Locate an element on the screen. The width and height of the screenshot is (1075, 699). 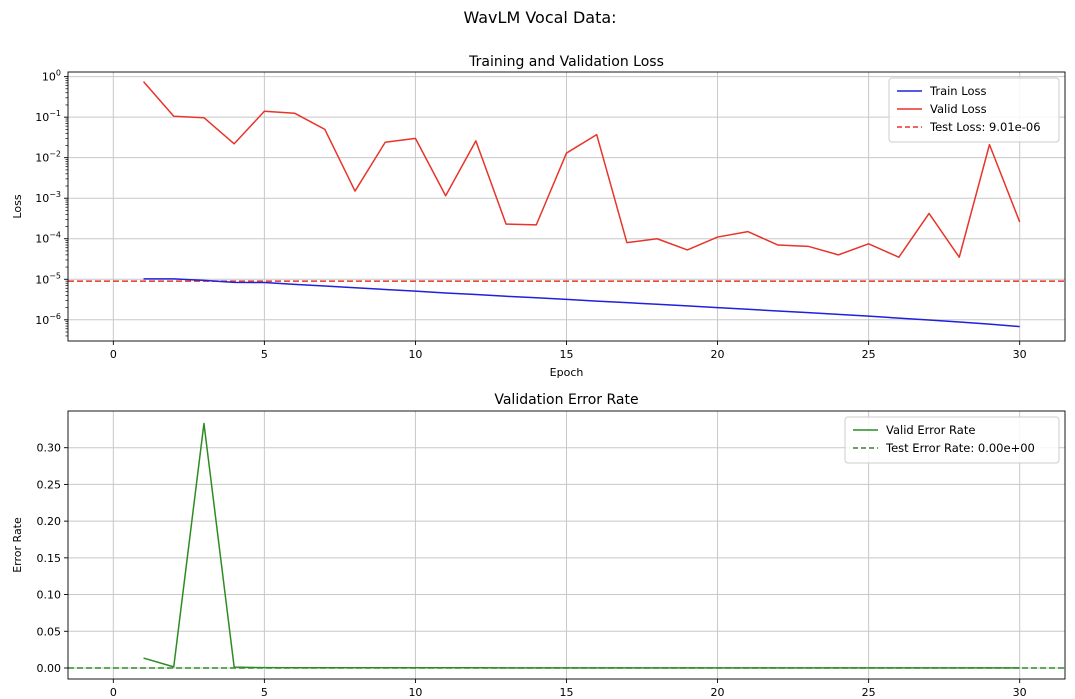
legend: Train Loss Valid Loss Test Loss: 9.01e-06 is located at coordinates (974, 110).